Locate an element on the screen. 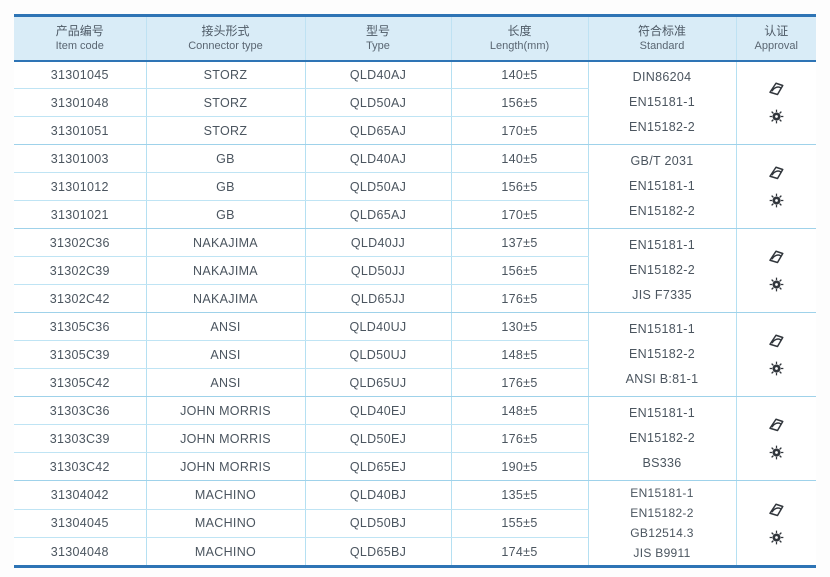 This screenshot has width=830, height=577. cell-type: QLD65AJ is located at coordinates (377, 130).